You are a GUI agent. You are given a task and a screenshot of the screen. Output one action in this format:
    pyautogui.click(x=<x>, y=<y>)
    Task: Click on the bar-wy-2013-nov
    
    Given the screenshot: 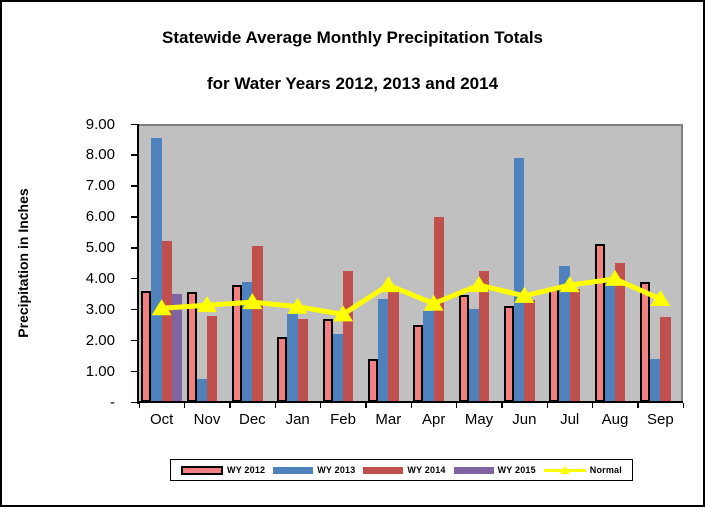 What is the action you would take?
    pyautogui.click(x=201, y=390)
    